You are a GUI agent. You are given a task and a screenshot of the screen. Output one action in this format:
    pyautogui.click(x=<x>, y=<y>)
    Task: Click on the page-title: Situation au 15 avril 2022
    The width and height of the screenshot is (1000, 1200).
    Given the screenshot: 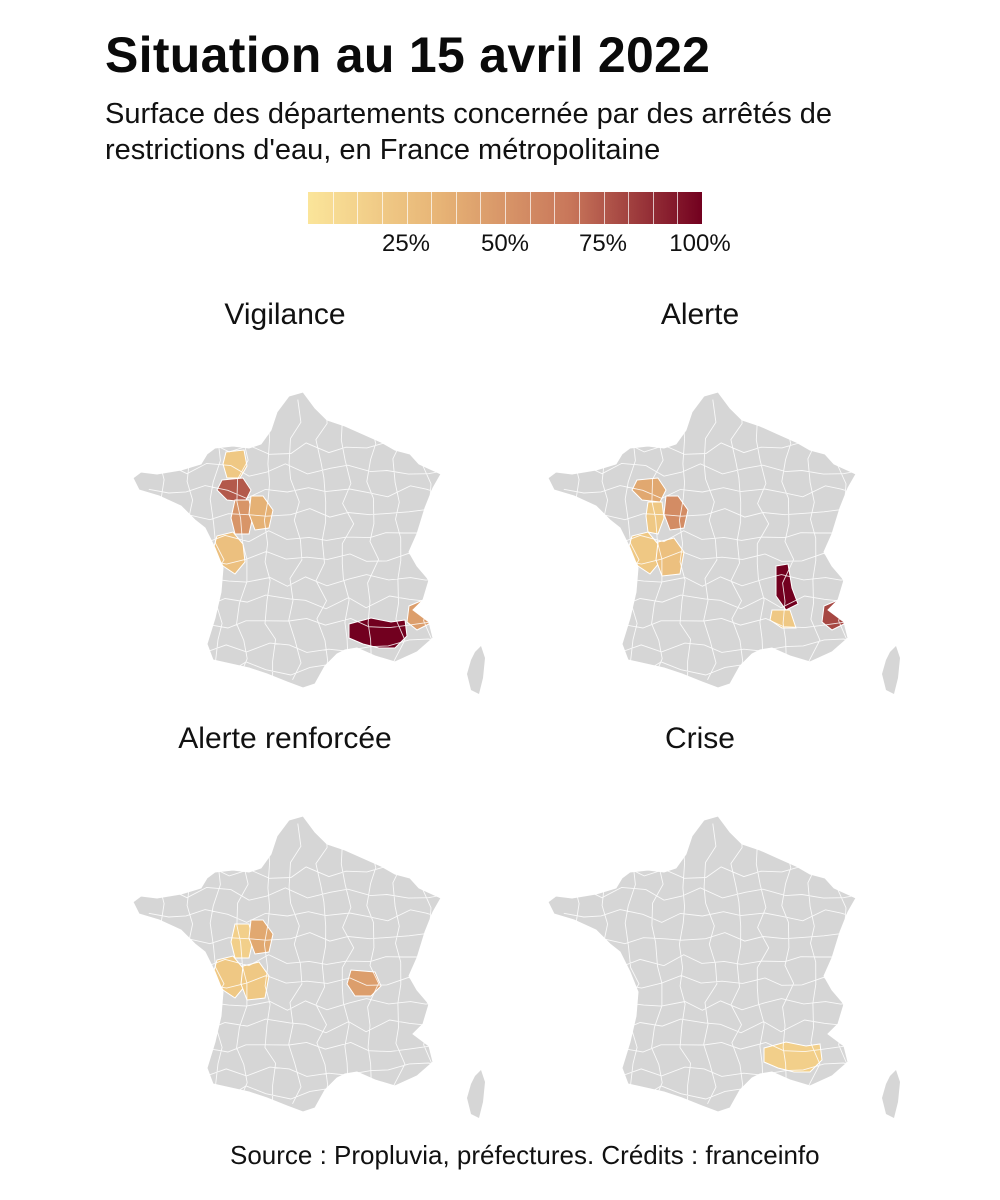 What is the action you would take?
    pyautogui.click(x=408, y=55)
    